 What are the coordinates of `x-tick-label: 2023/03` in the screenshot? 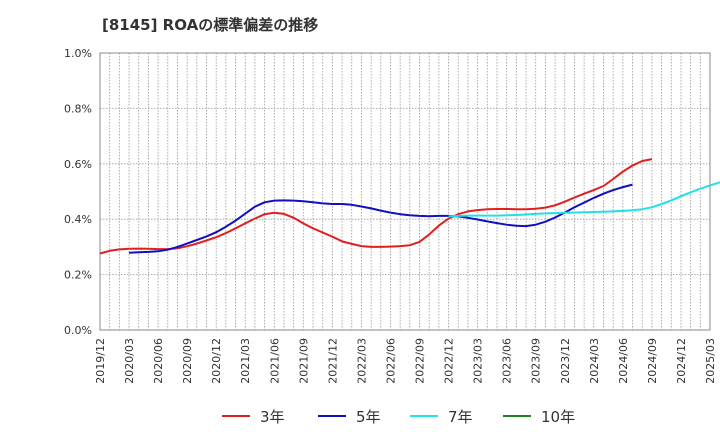 It's located at (478, 361).